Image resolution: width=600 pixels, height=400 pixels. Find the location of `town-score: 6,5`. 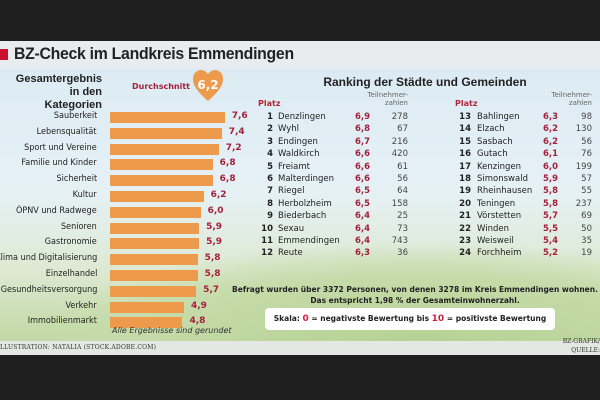

town-score: 6,5 is located at coordinates (363, 191).